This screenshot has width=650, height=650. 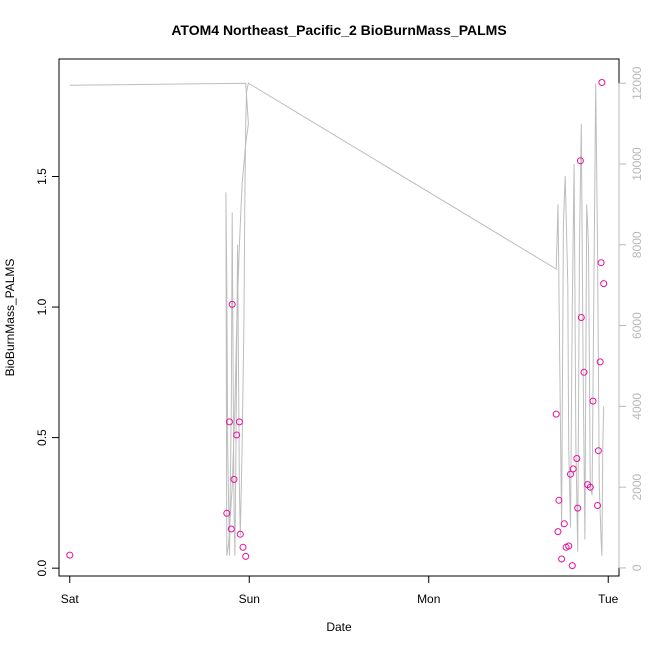 I want to click on y-tick-label-left: 0.0, so click(x=42, y=568).